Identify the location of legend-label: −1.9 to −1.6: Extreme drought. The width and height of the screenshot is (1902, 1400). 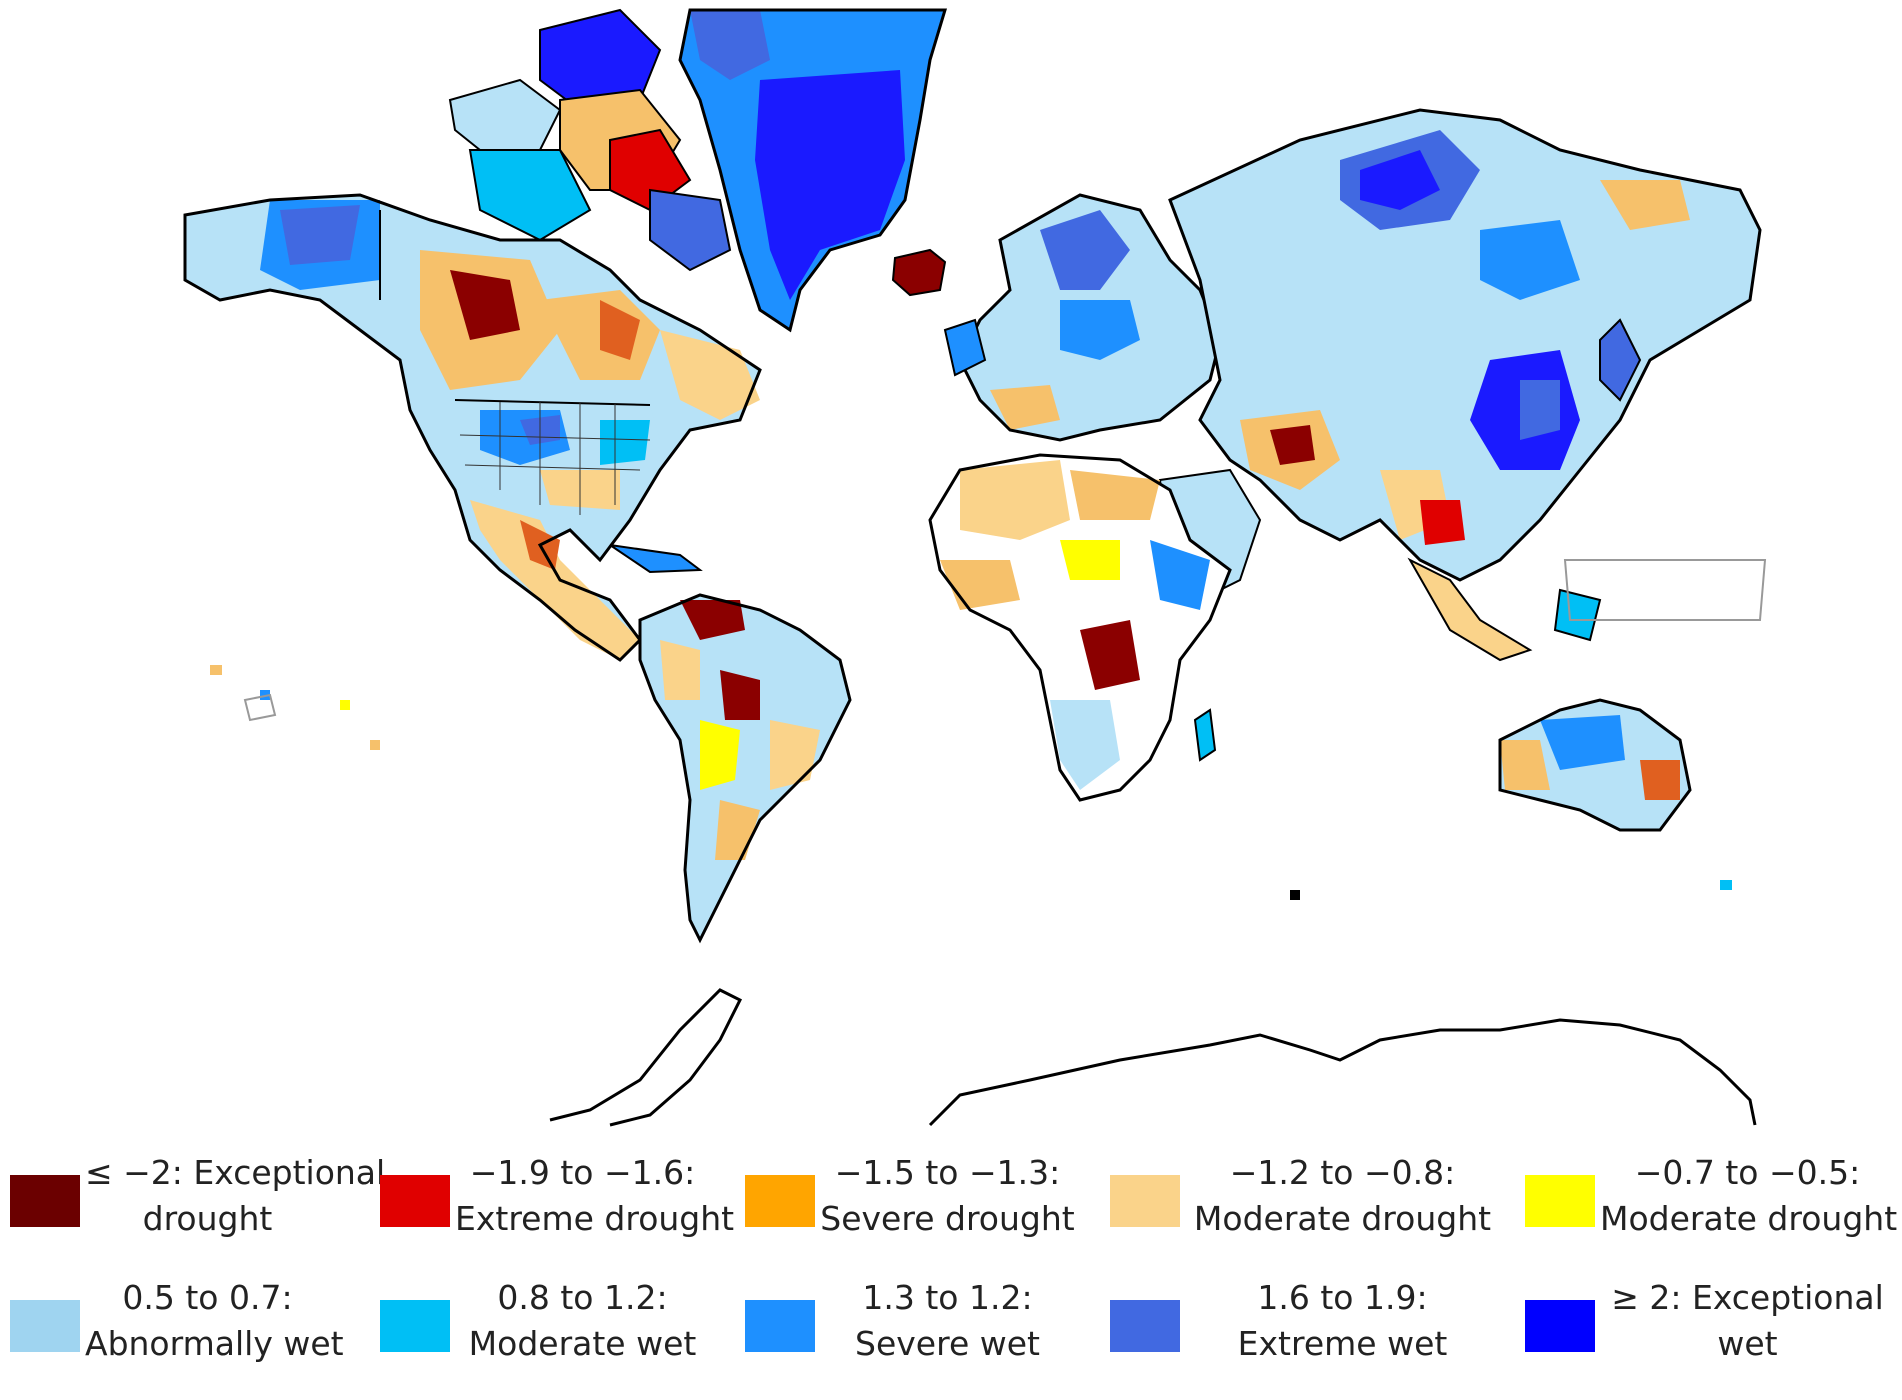
(595, 1196).